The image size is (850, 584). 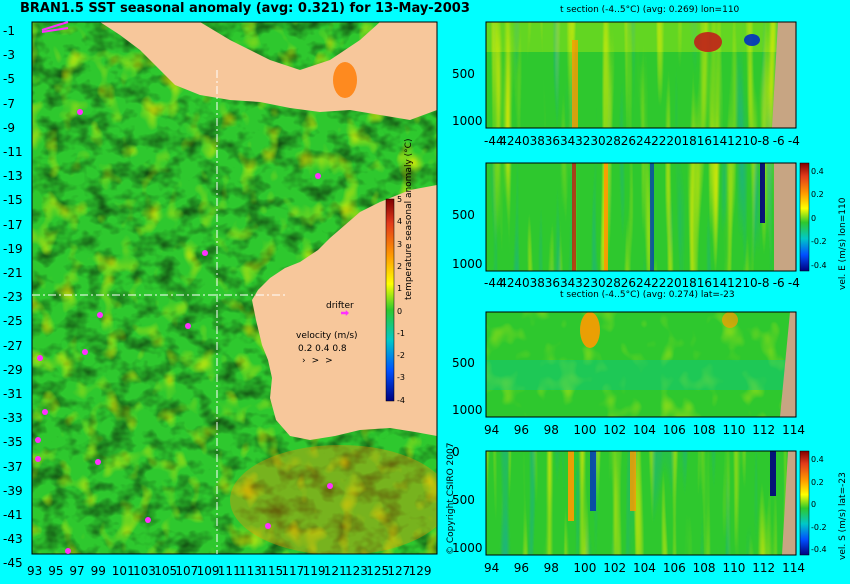 What do you see at coordinates (340, 306) in the screenshot?
I see `drifter-label: drifter` at bounding box center [340, 306].